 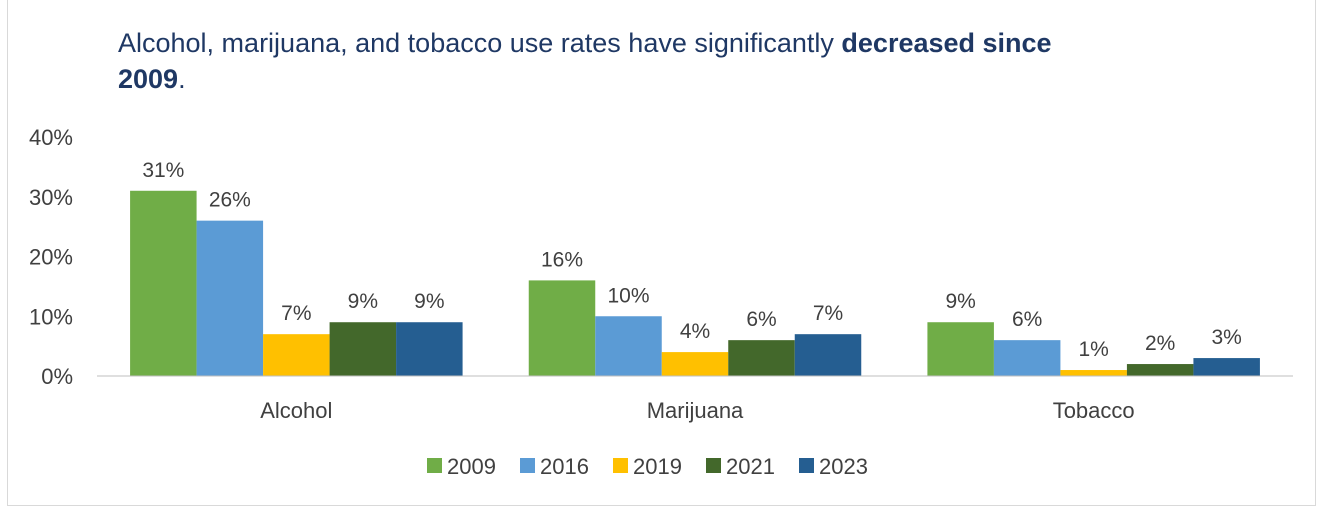 I want to click on data-label-alcohol-2021: 9%, so click(x=363, y=301).